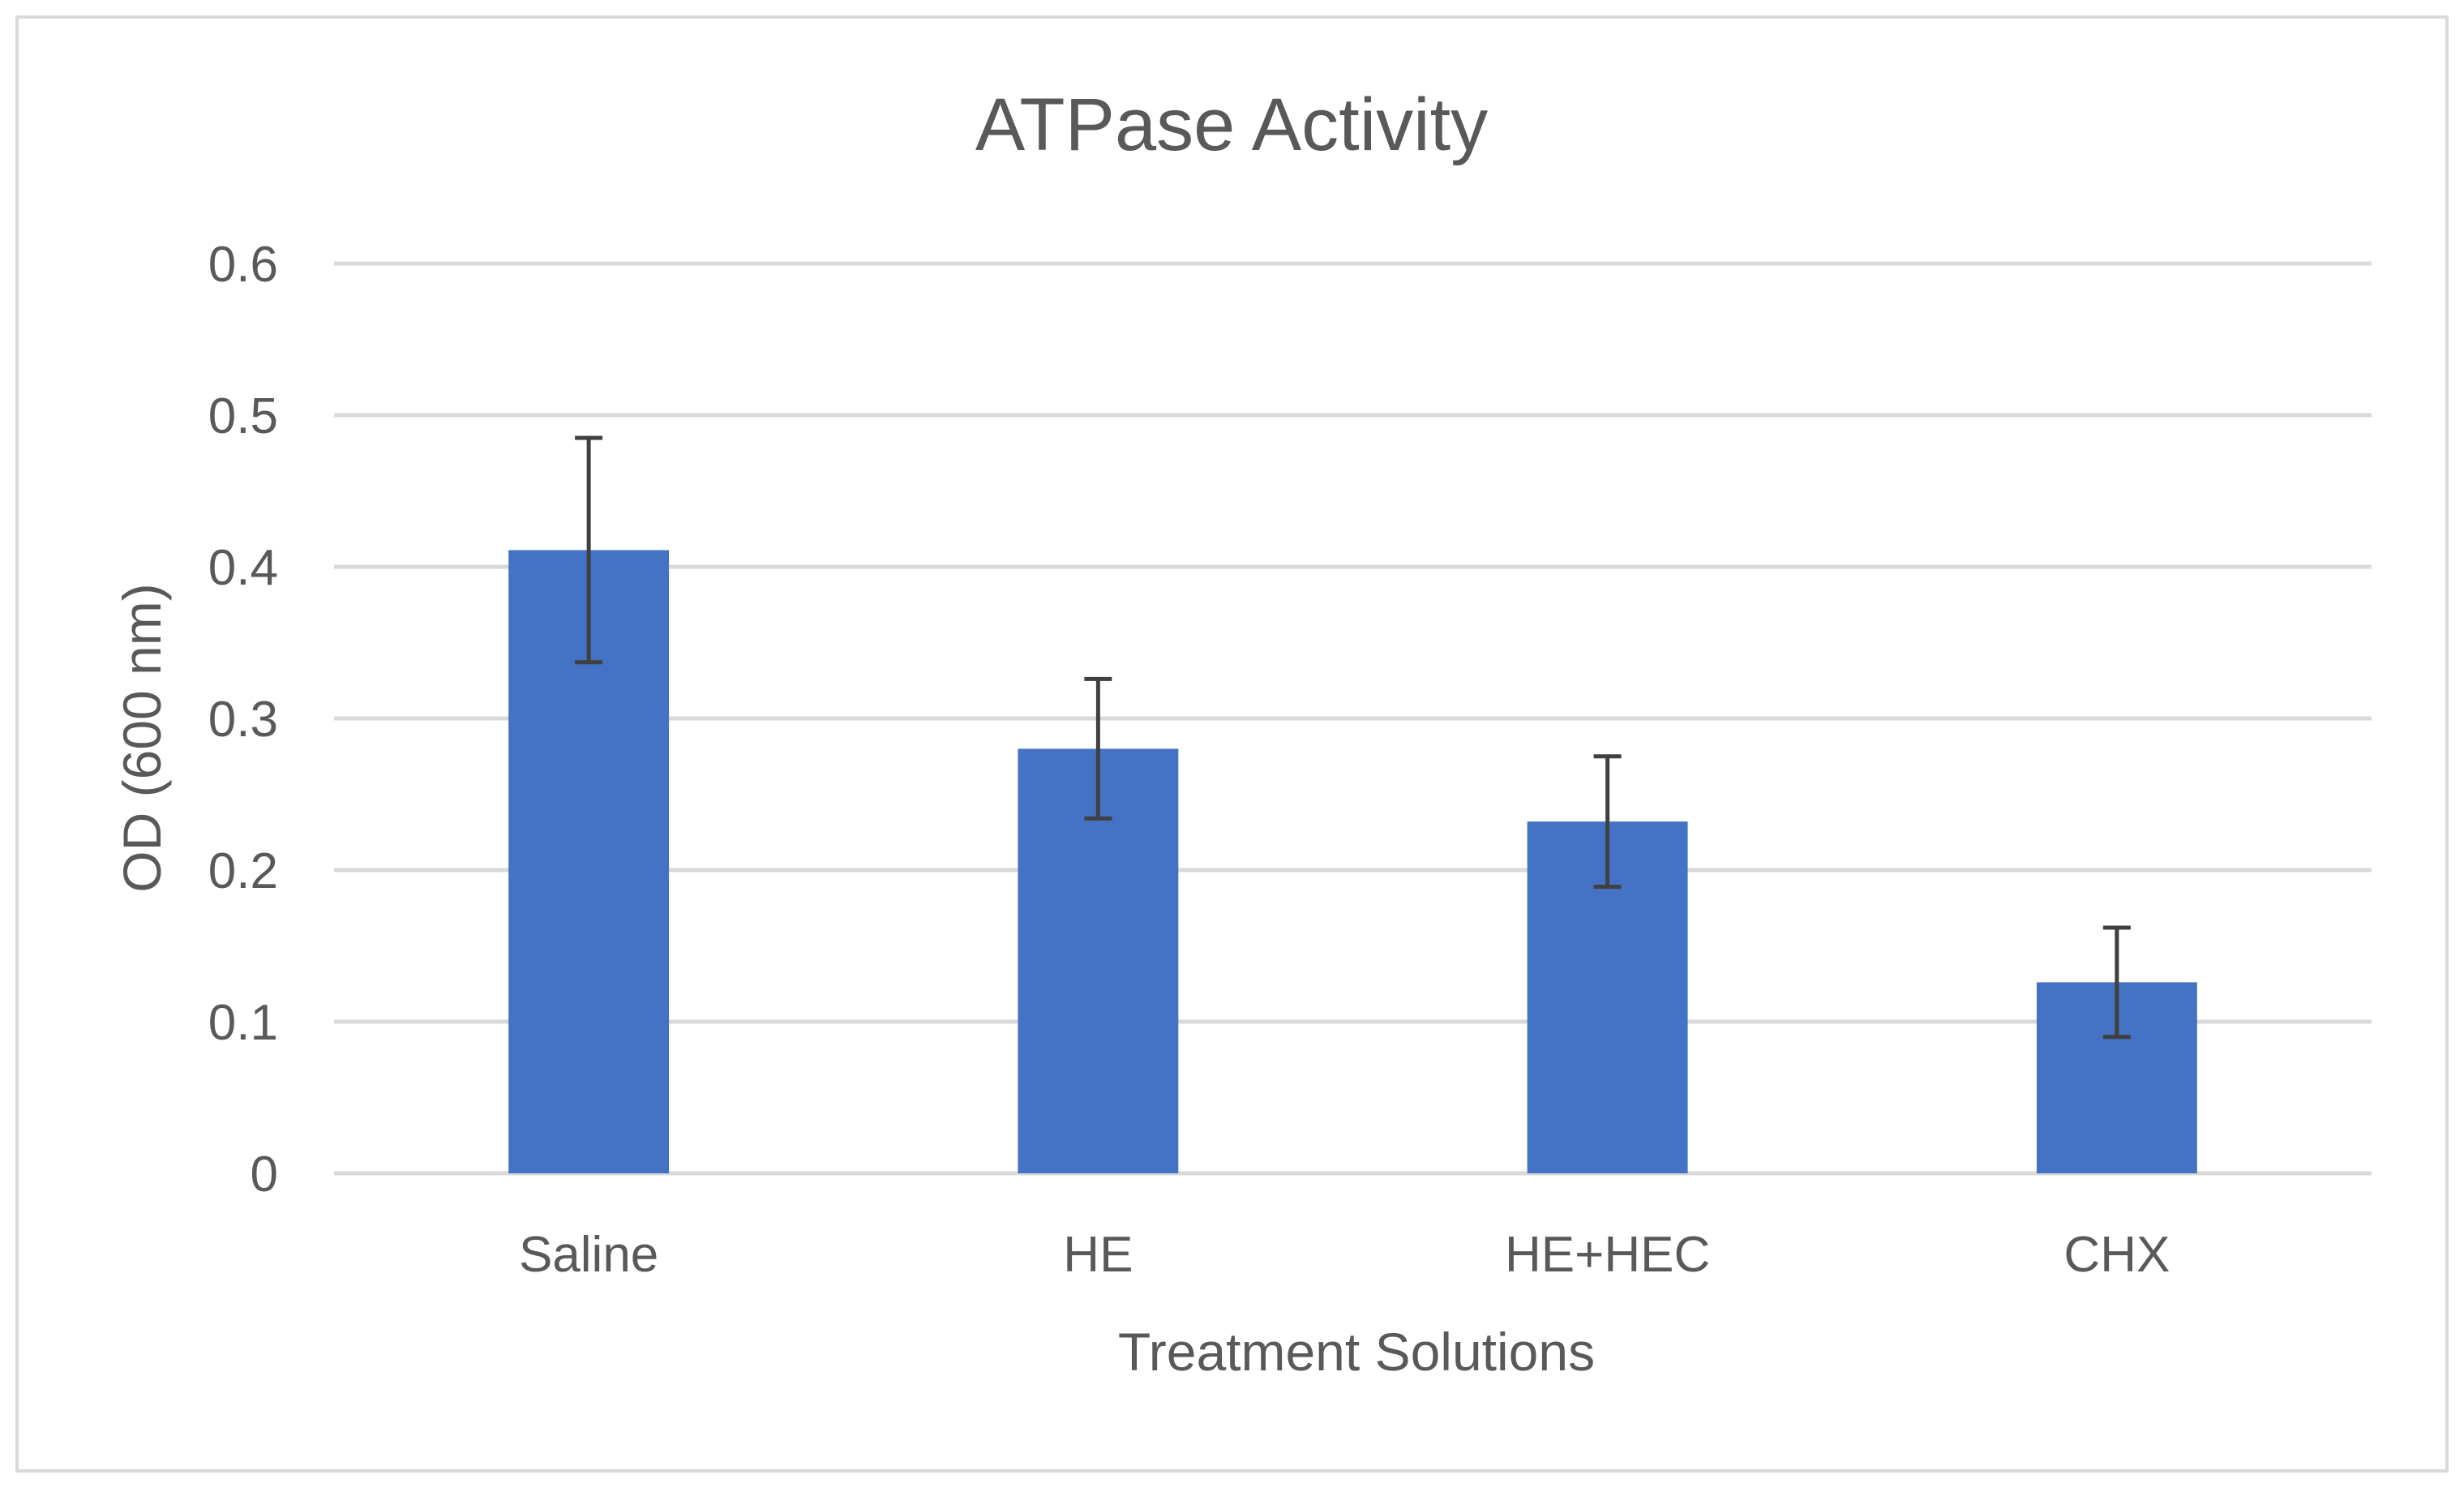  Describe the element at coordinates (1344, 1255) in the screenshot. I see `x-axis-tick-labels: Saline HE HE+HEC CHX` at that location.